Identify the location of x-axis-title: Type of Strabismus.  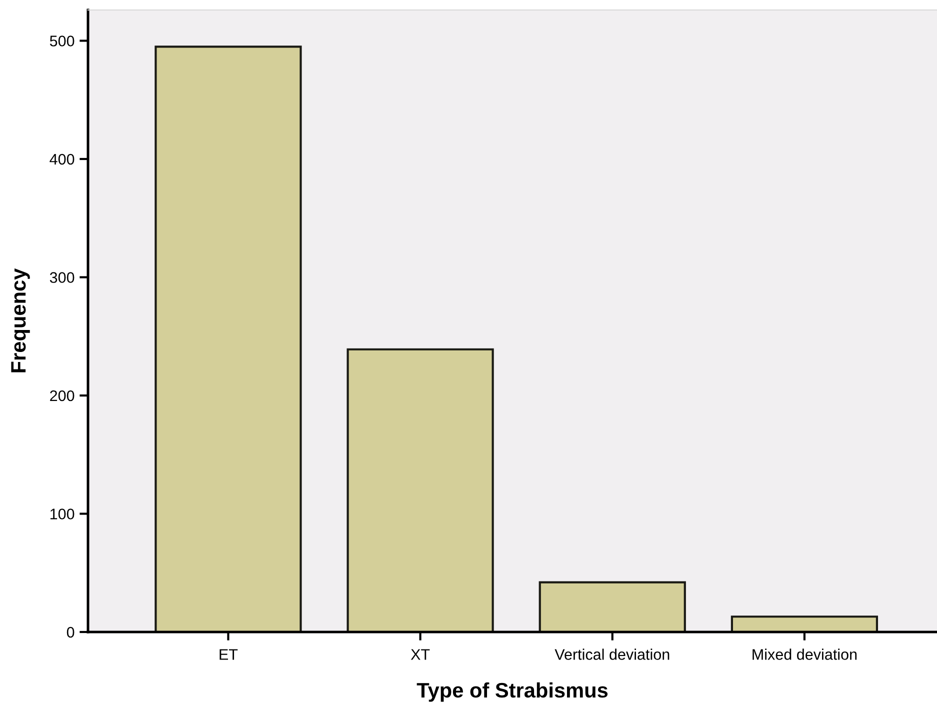
(512, 692).